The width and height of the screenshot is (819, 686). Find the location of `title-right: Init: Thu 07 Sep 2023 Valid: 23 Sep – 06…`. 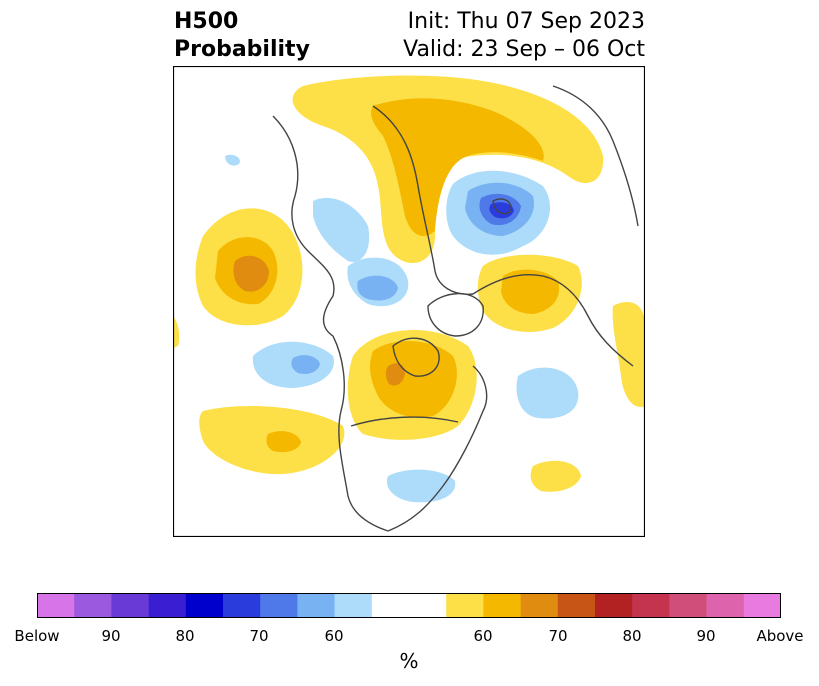

title-right: Init: Thu 07 Sep 2023 Valid: 23 Sep – 06… is located at coordinates (524, 36).